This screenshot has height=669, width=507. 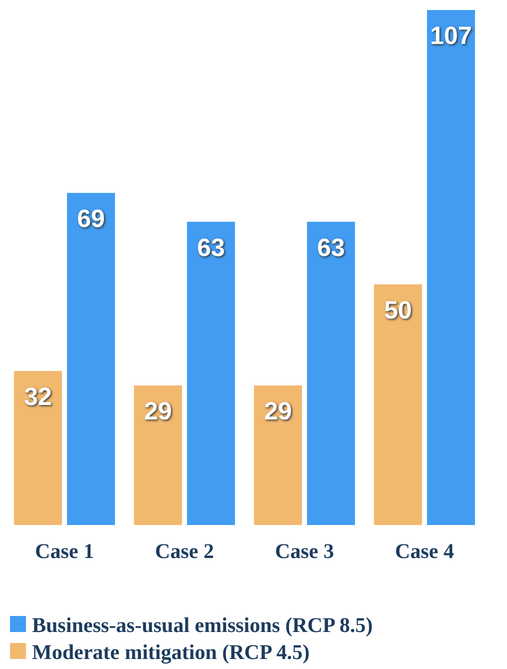 What do you see at coordinates (91, 218) in the screenshot?
I see `data-label: 69` at bounding box center [91, 218].